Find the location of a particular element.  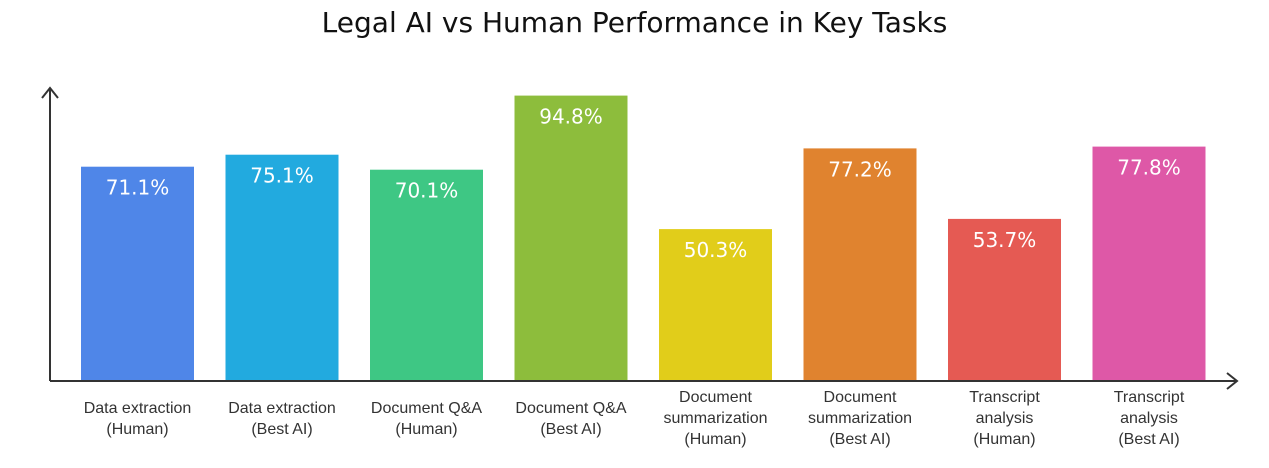

bar-value-label: 71.1% is located at coordinates (138, 188).